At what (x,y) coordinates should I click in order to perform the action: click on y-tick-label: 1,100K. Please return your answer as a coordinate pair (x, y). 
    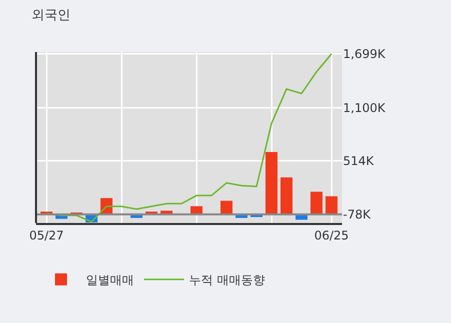
    Looking at the image, I should click on (364, 108).